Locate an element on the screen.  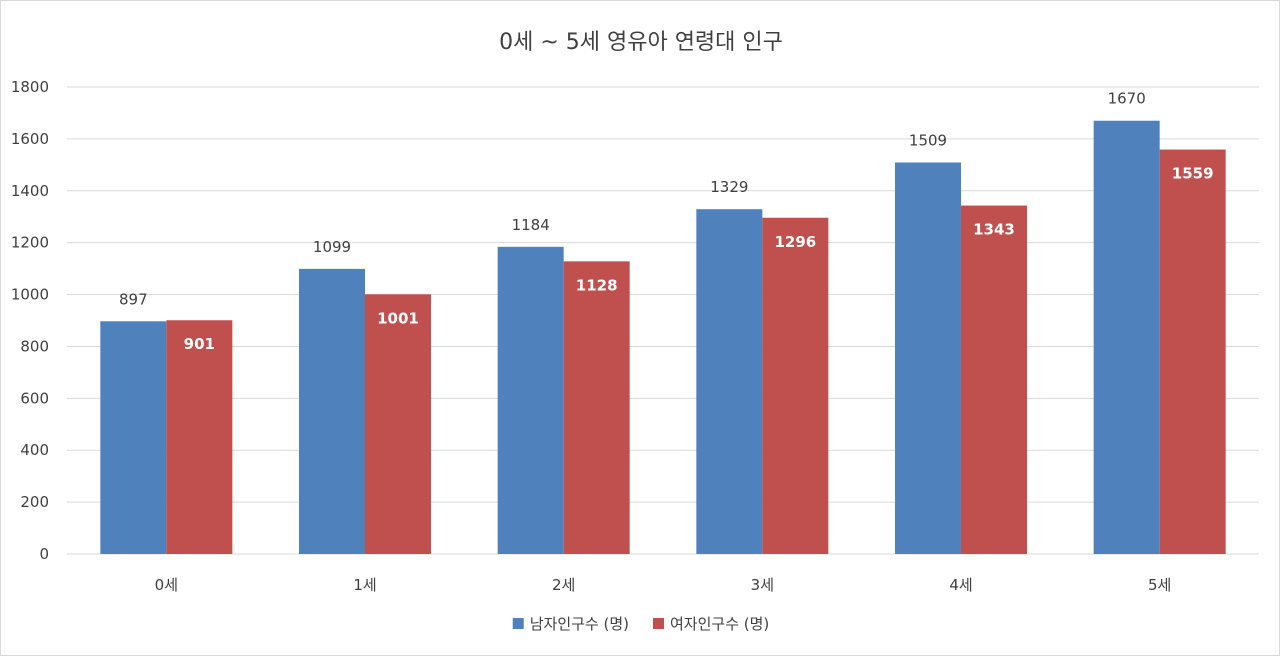
data-label: 1559 is located at coordinates (1193, 174).